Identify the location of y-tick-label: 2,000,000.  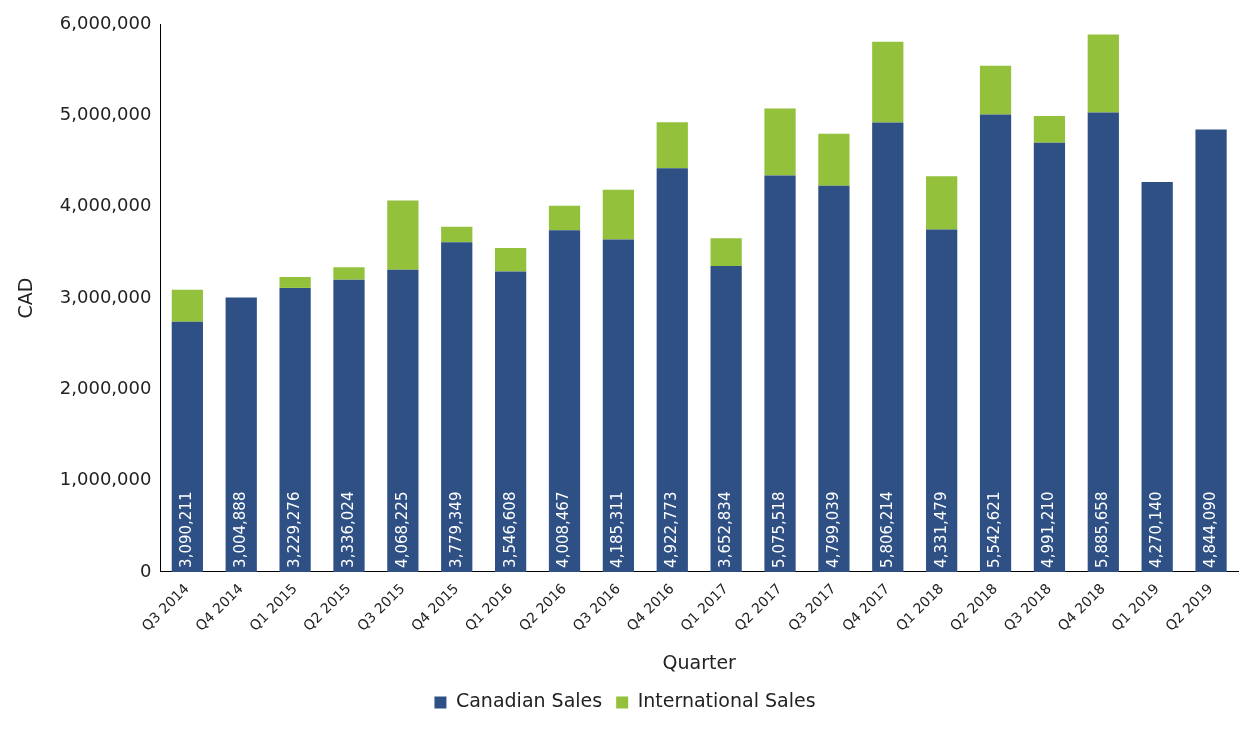
(105, 387).